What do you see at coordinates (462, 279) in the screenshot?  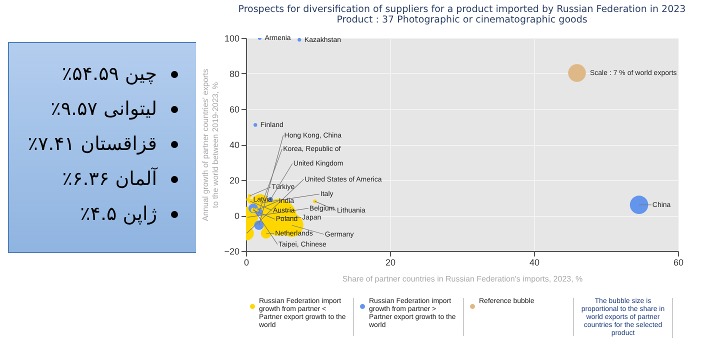 I see `x-axis-title: Share of partner countries in Russian Federation's imports, 2023, %` at bounding box center [462, 279].